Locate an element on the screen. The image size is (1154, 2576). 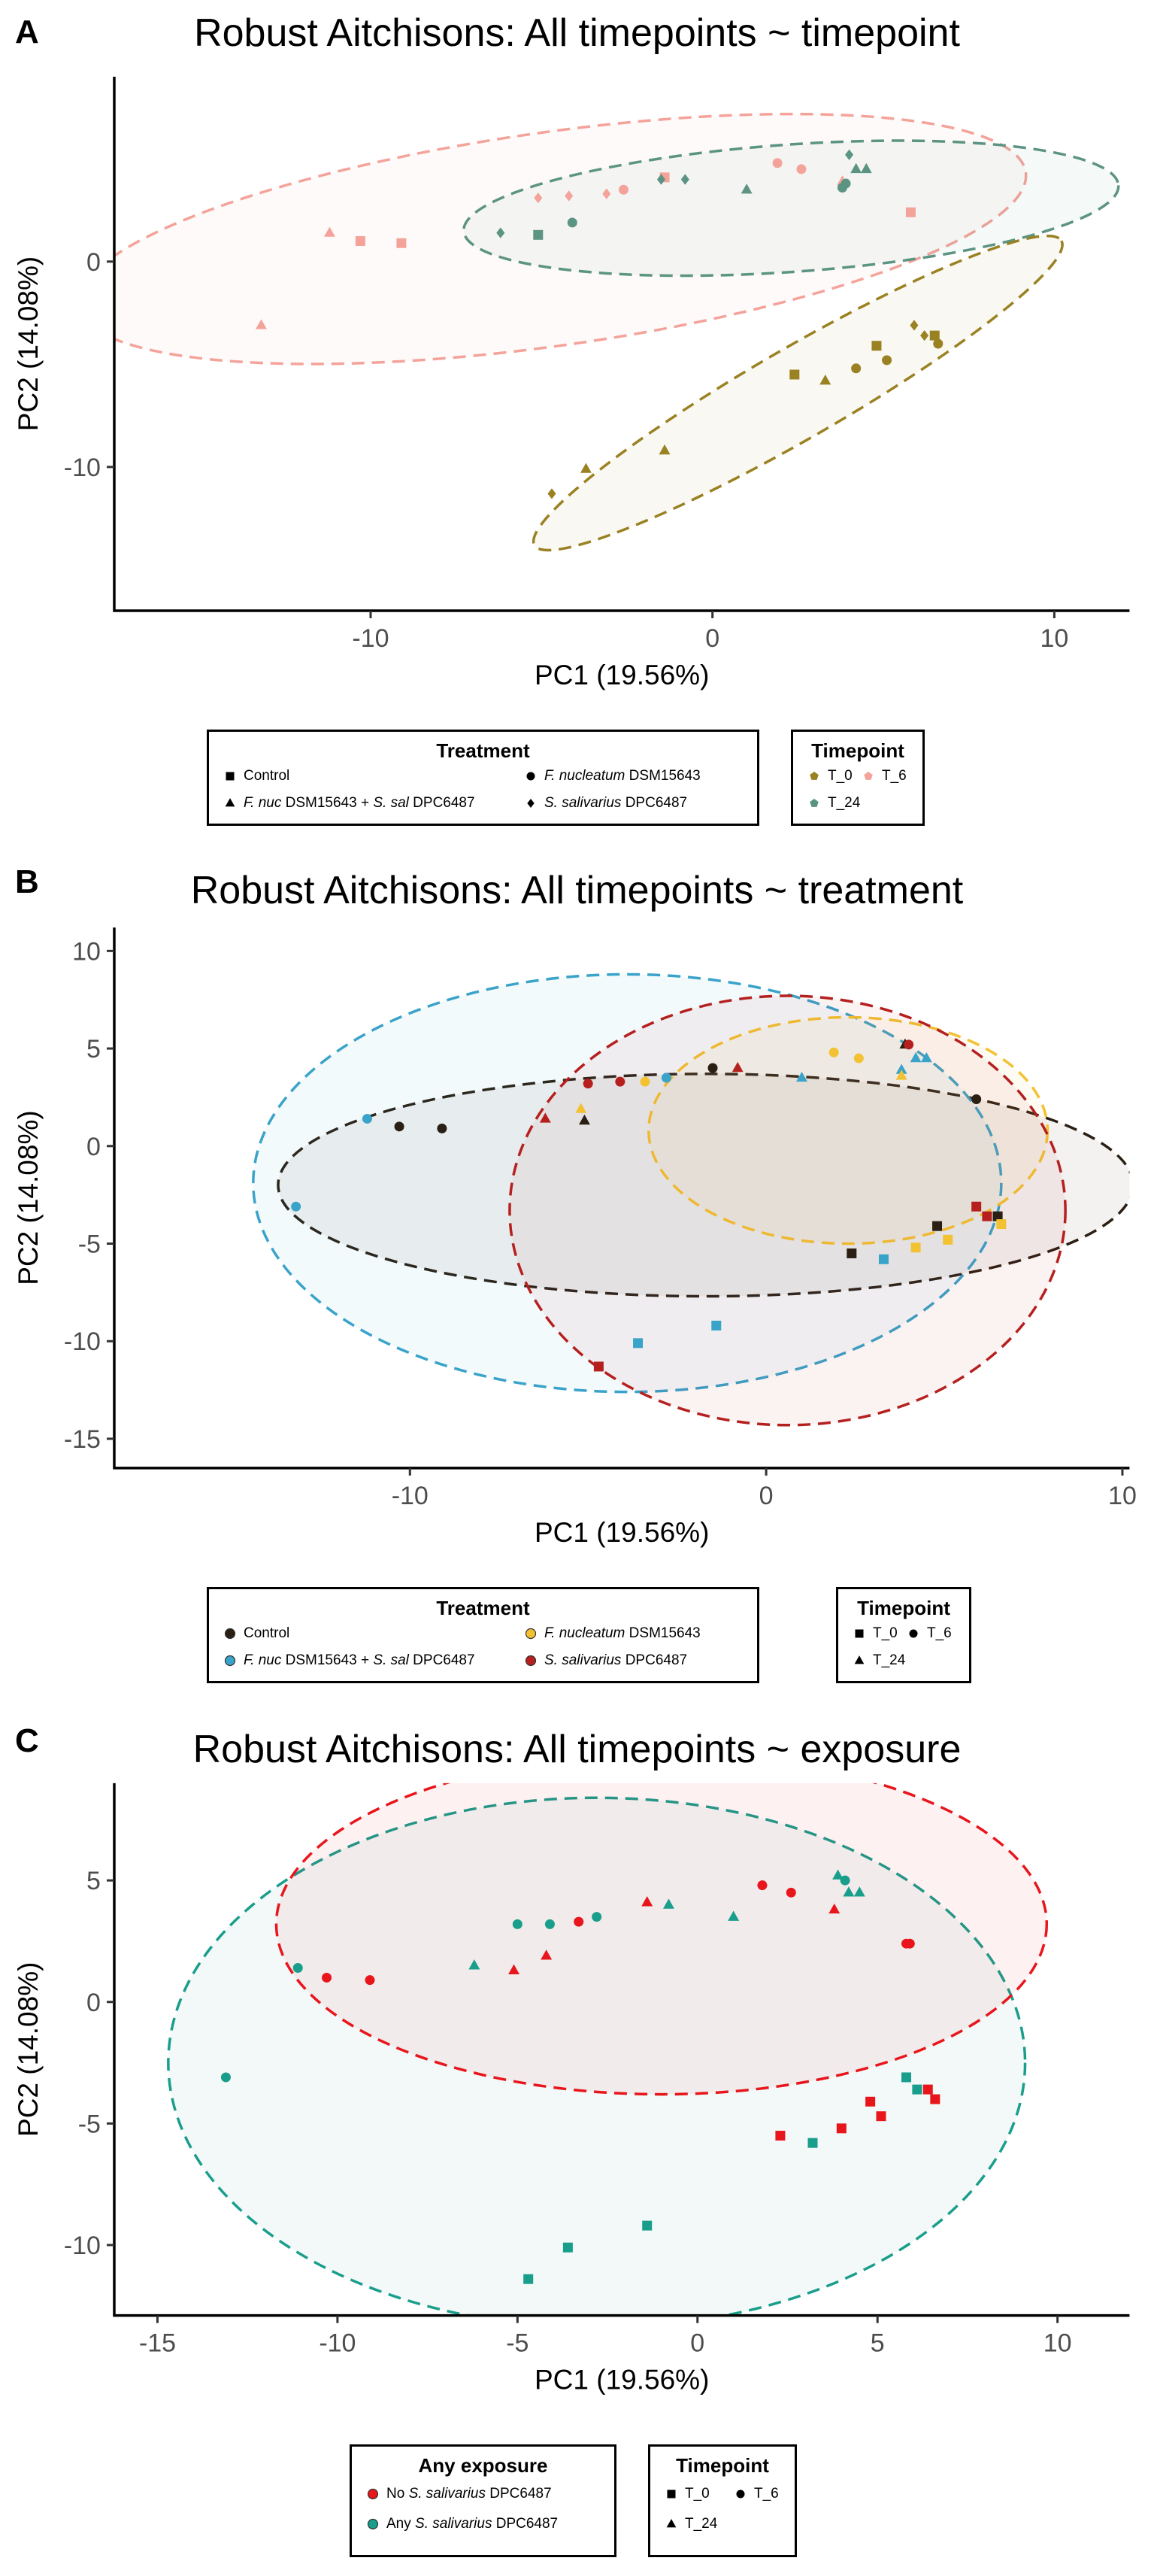
panel-letter: A is located at coordinates (27, 32).